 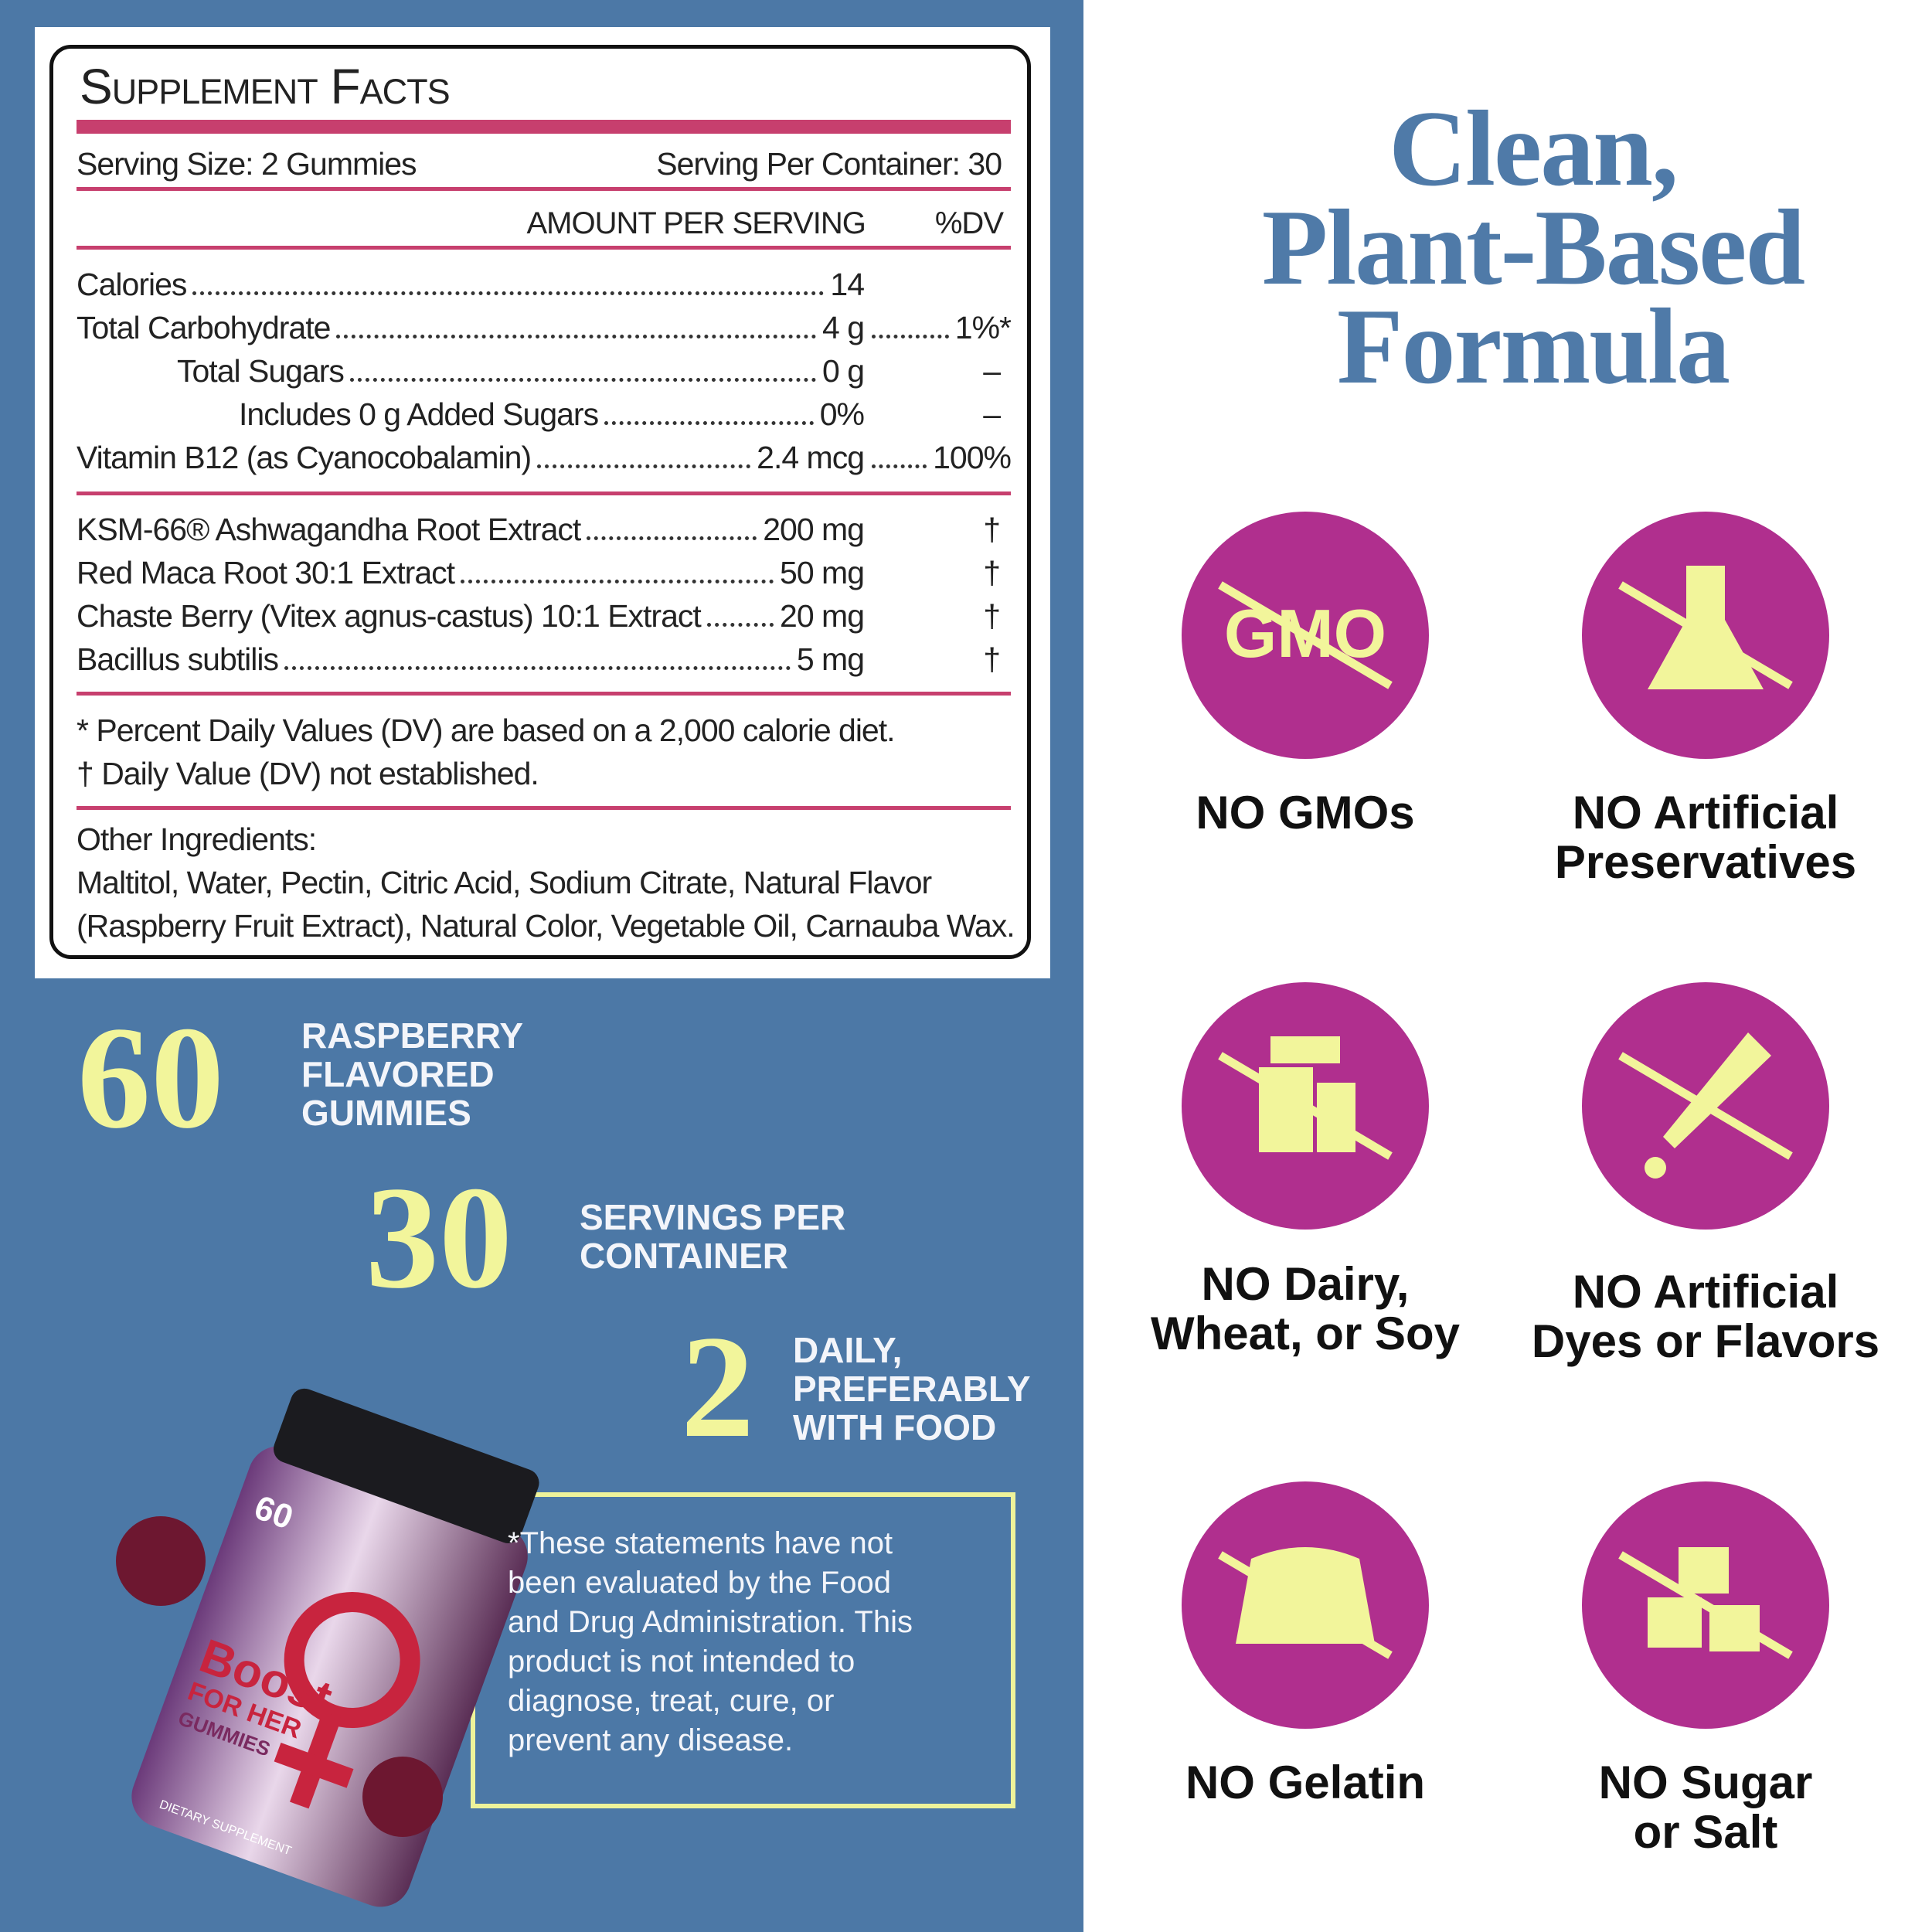 What do you see at coordinates (314, 1765) in the screenshot?
I see `symbol` at bounding box center [314, 1765].